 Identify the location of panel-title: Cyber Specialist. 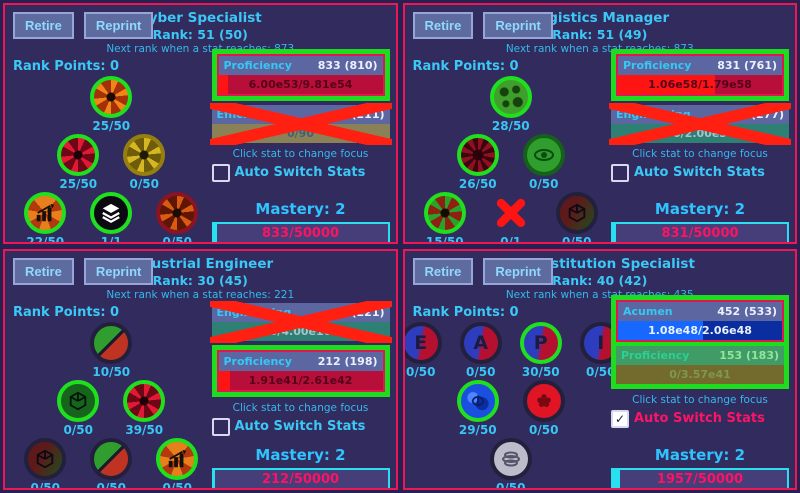
(200, 18).